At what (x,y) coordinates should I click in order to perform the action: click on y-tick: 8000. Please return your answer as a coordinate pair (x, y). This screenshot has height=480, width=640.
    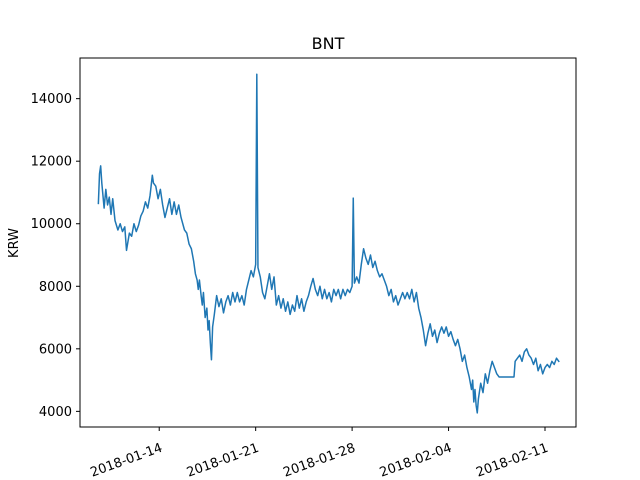
    Looking at the image, I should click on (59, 287).